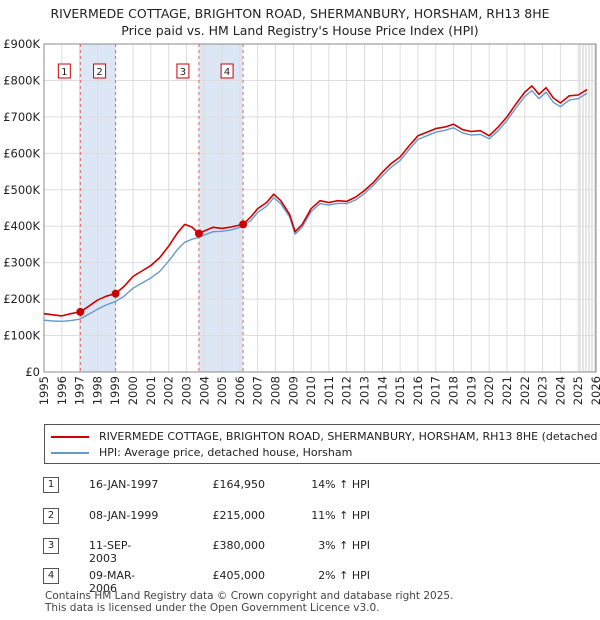 The height and width of the screenshot is (620, 600). Describe the element at coordinates (560, 390) in the screenshot. I see `x-tick-label: 2024` at that location.